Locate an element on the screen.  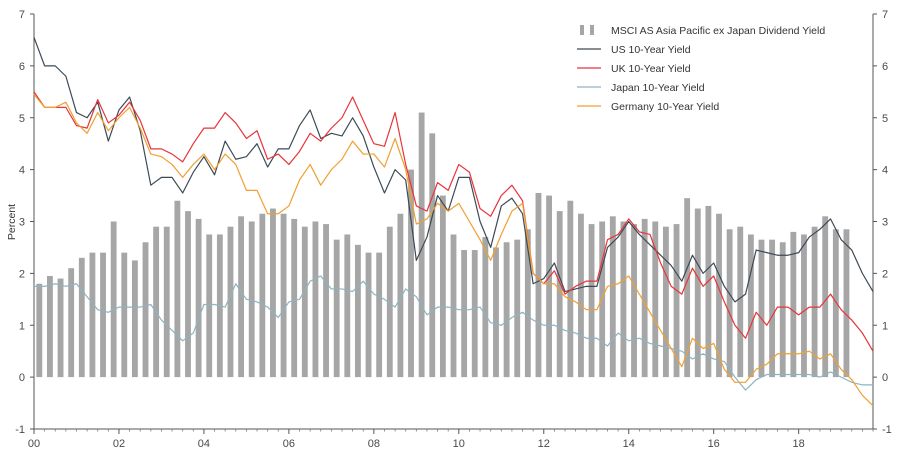
x-tick-label: 04 is located at coordinates (204, 444).